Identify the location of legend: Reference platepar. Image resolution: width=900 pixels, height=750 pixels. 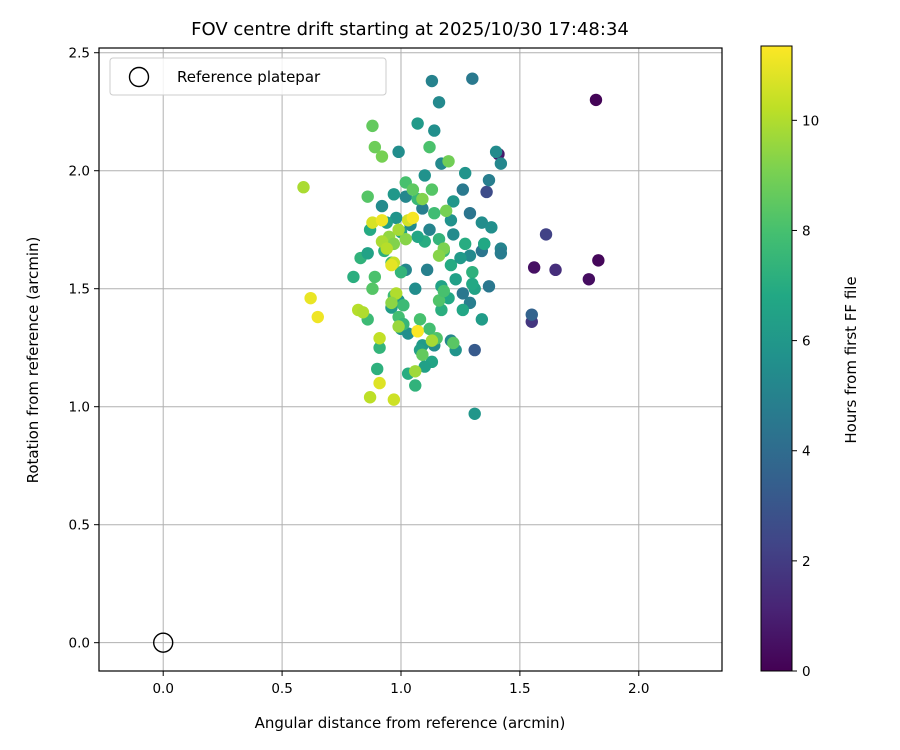
(248, 76).